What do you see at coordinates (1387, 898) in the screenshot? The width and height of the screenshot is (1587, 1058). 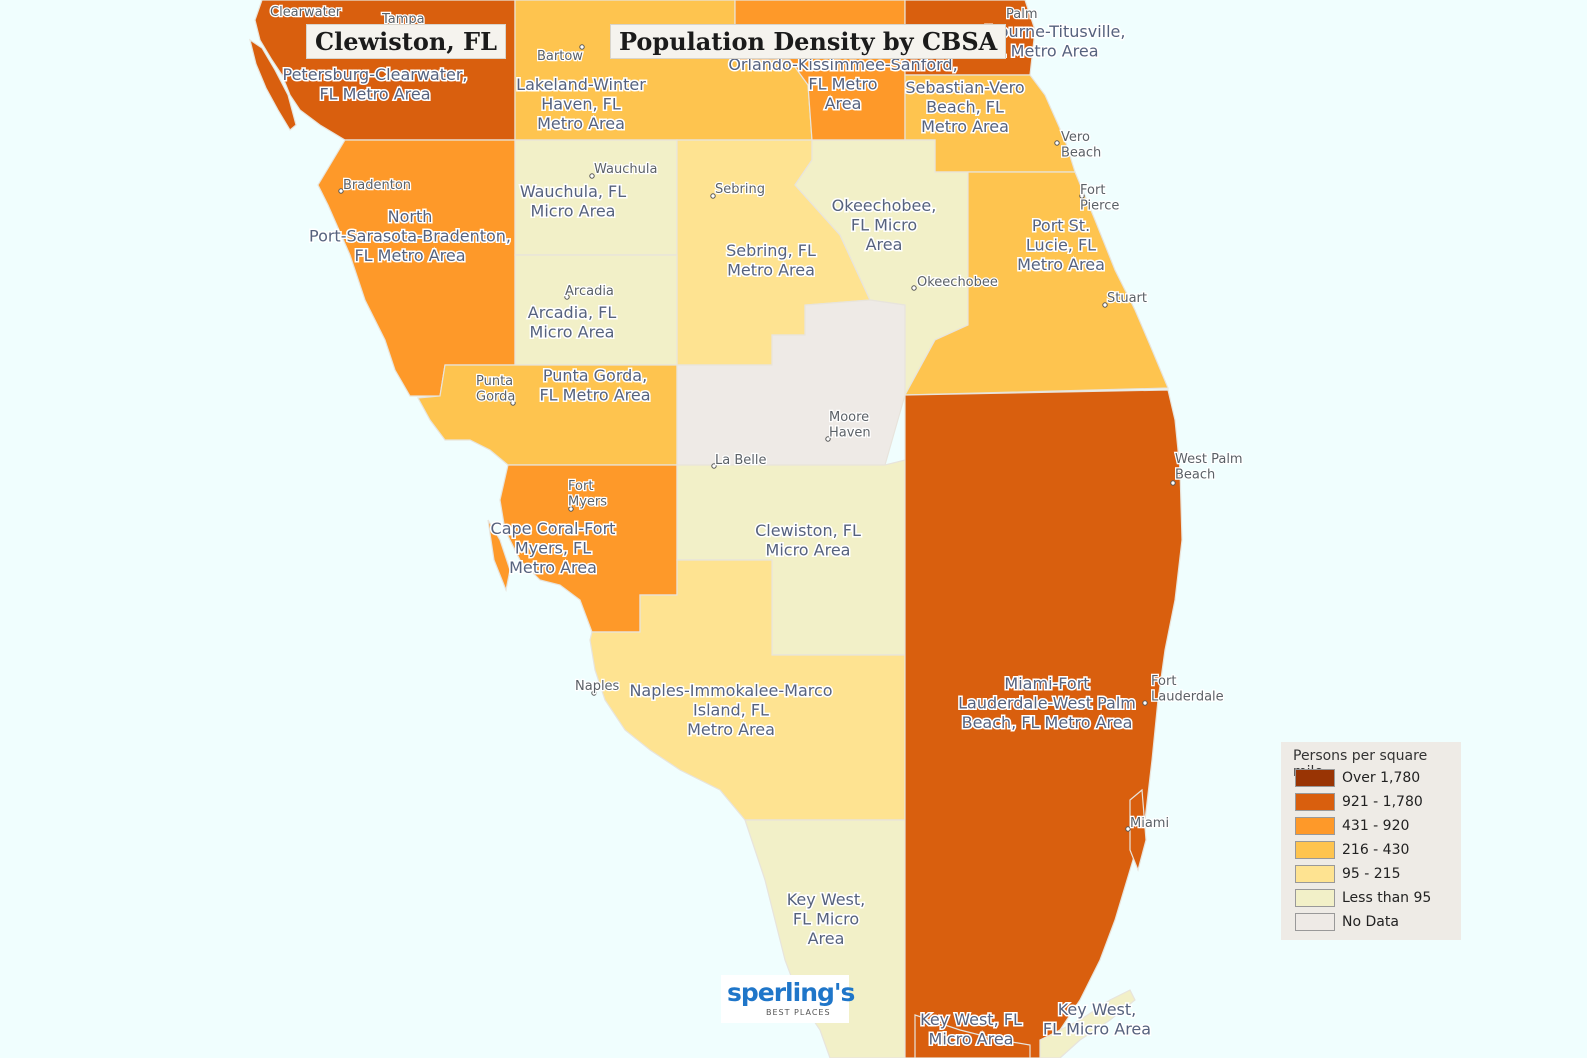 I see `legend-label: Less than 95` at bounding box center [1387, 898].